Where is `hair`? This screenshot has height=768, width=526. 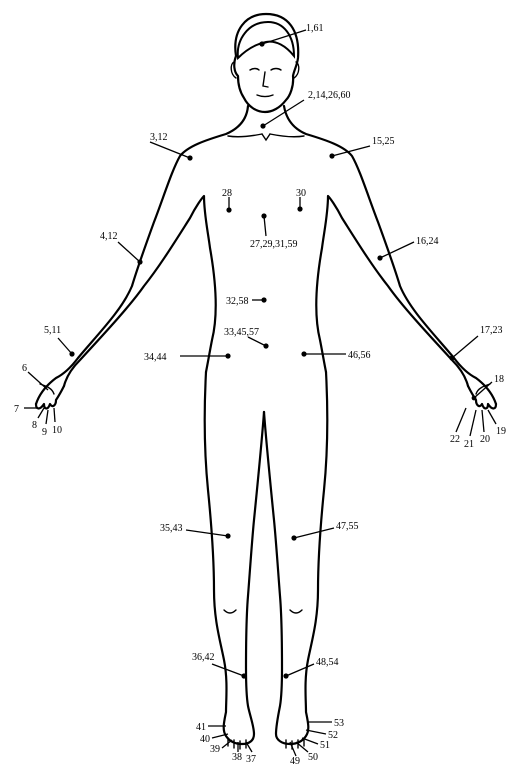
hair is located at coordinates (266, 40).